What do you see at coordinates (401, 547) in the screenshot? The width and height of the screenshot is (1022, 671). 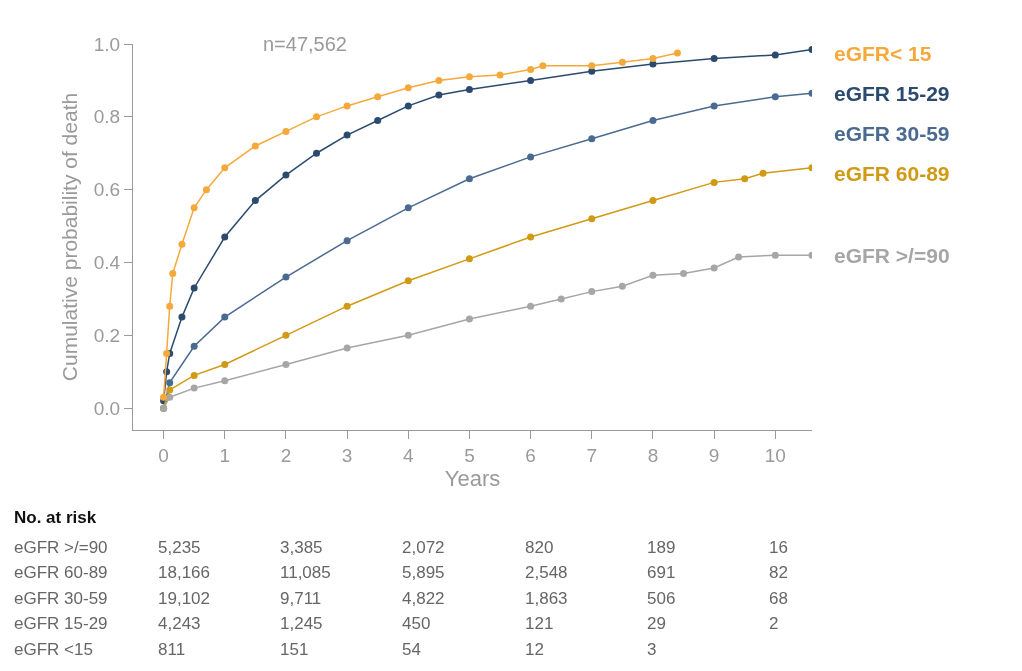 I see `text: eGFR >/=90 5,235 3,385 2,072 820 189 16` at bounding box center [401, 547].